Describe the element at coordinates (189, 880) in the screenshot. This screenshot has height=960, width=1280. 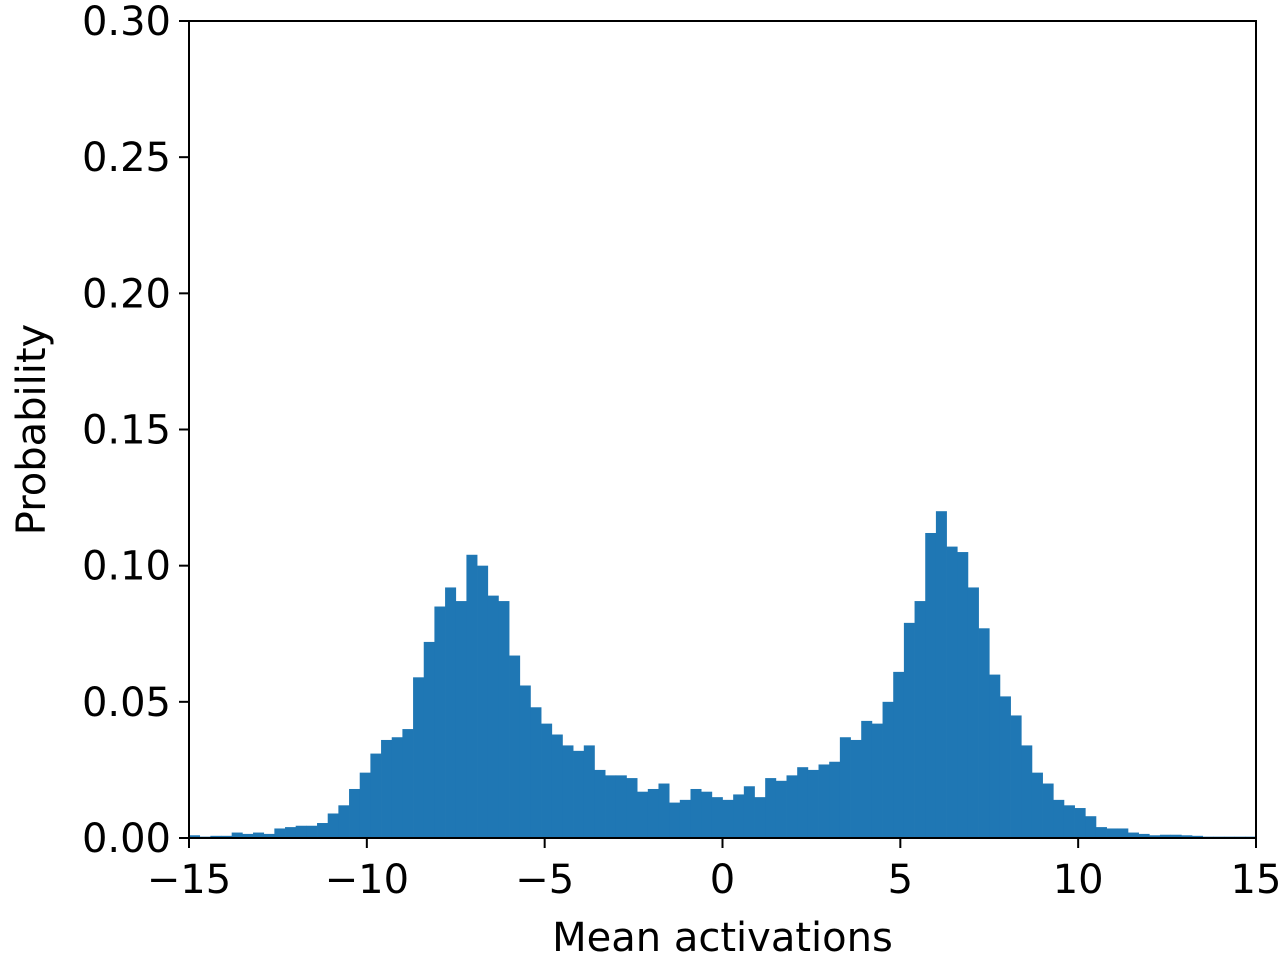
I see `x-tick-label: −15` at that location.